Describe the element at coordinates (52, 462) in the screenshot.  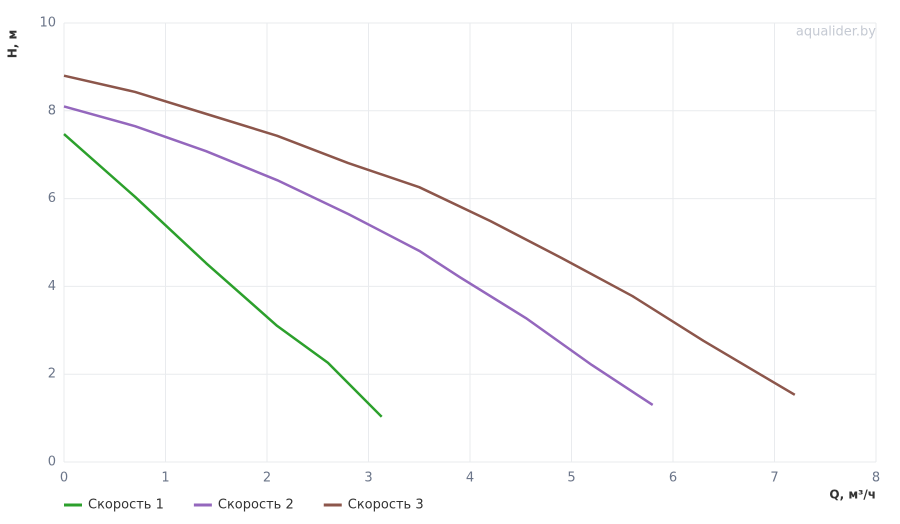
I see `y-tick-label: 0` at that location.